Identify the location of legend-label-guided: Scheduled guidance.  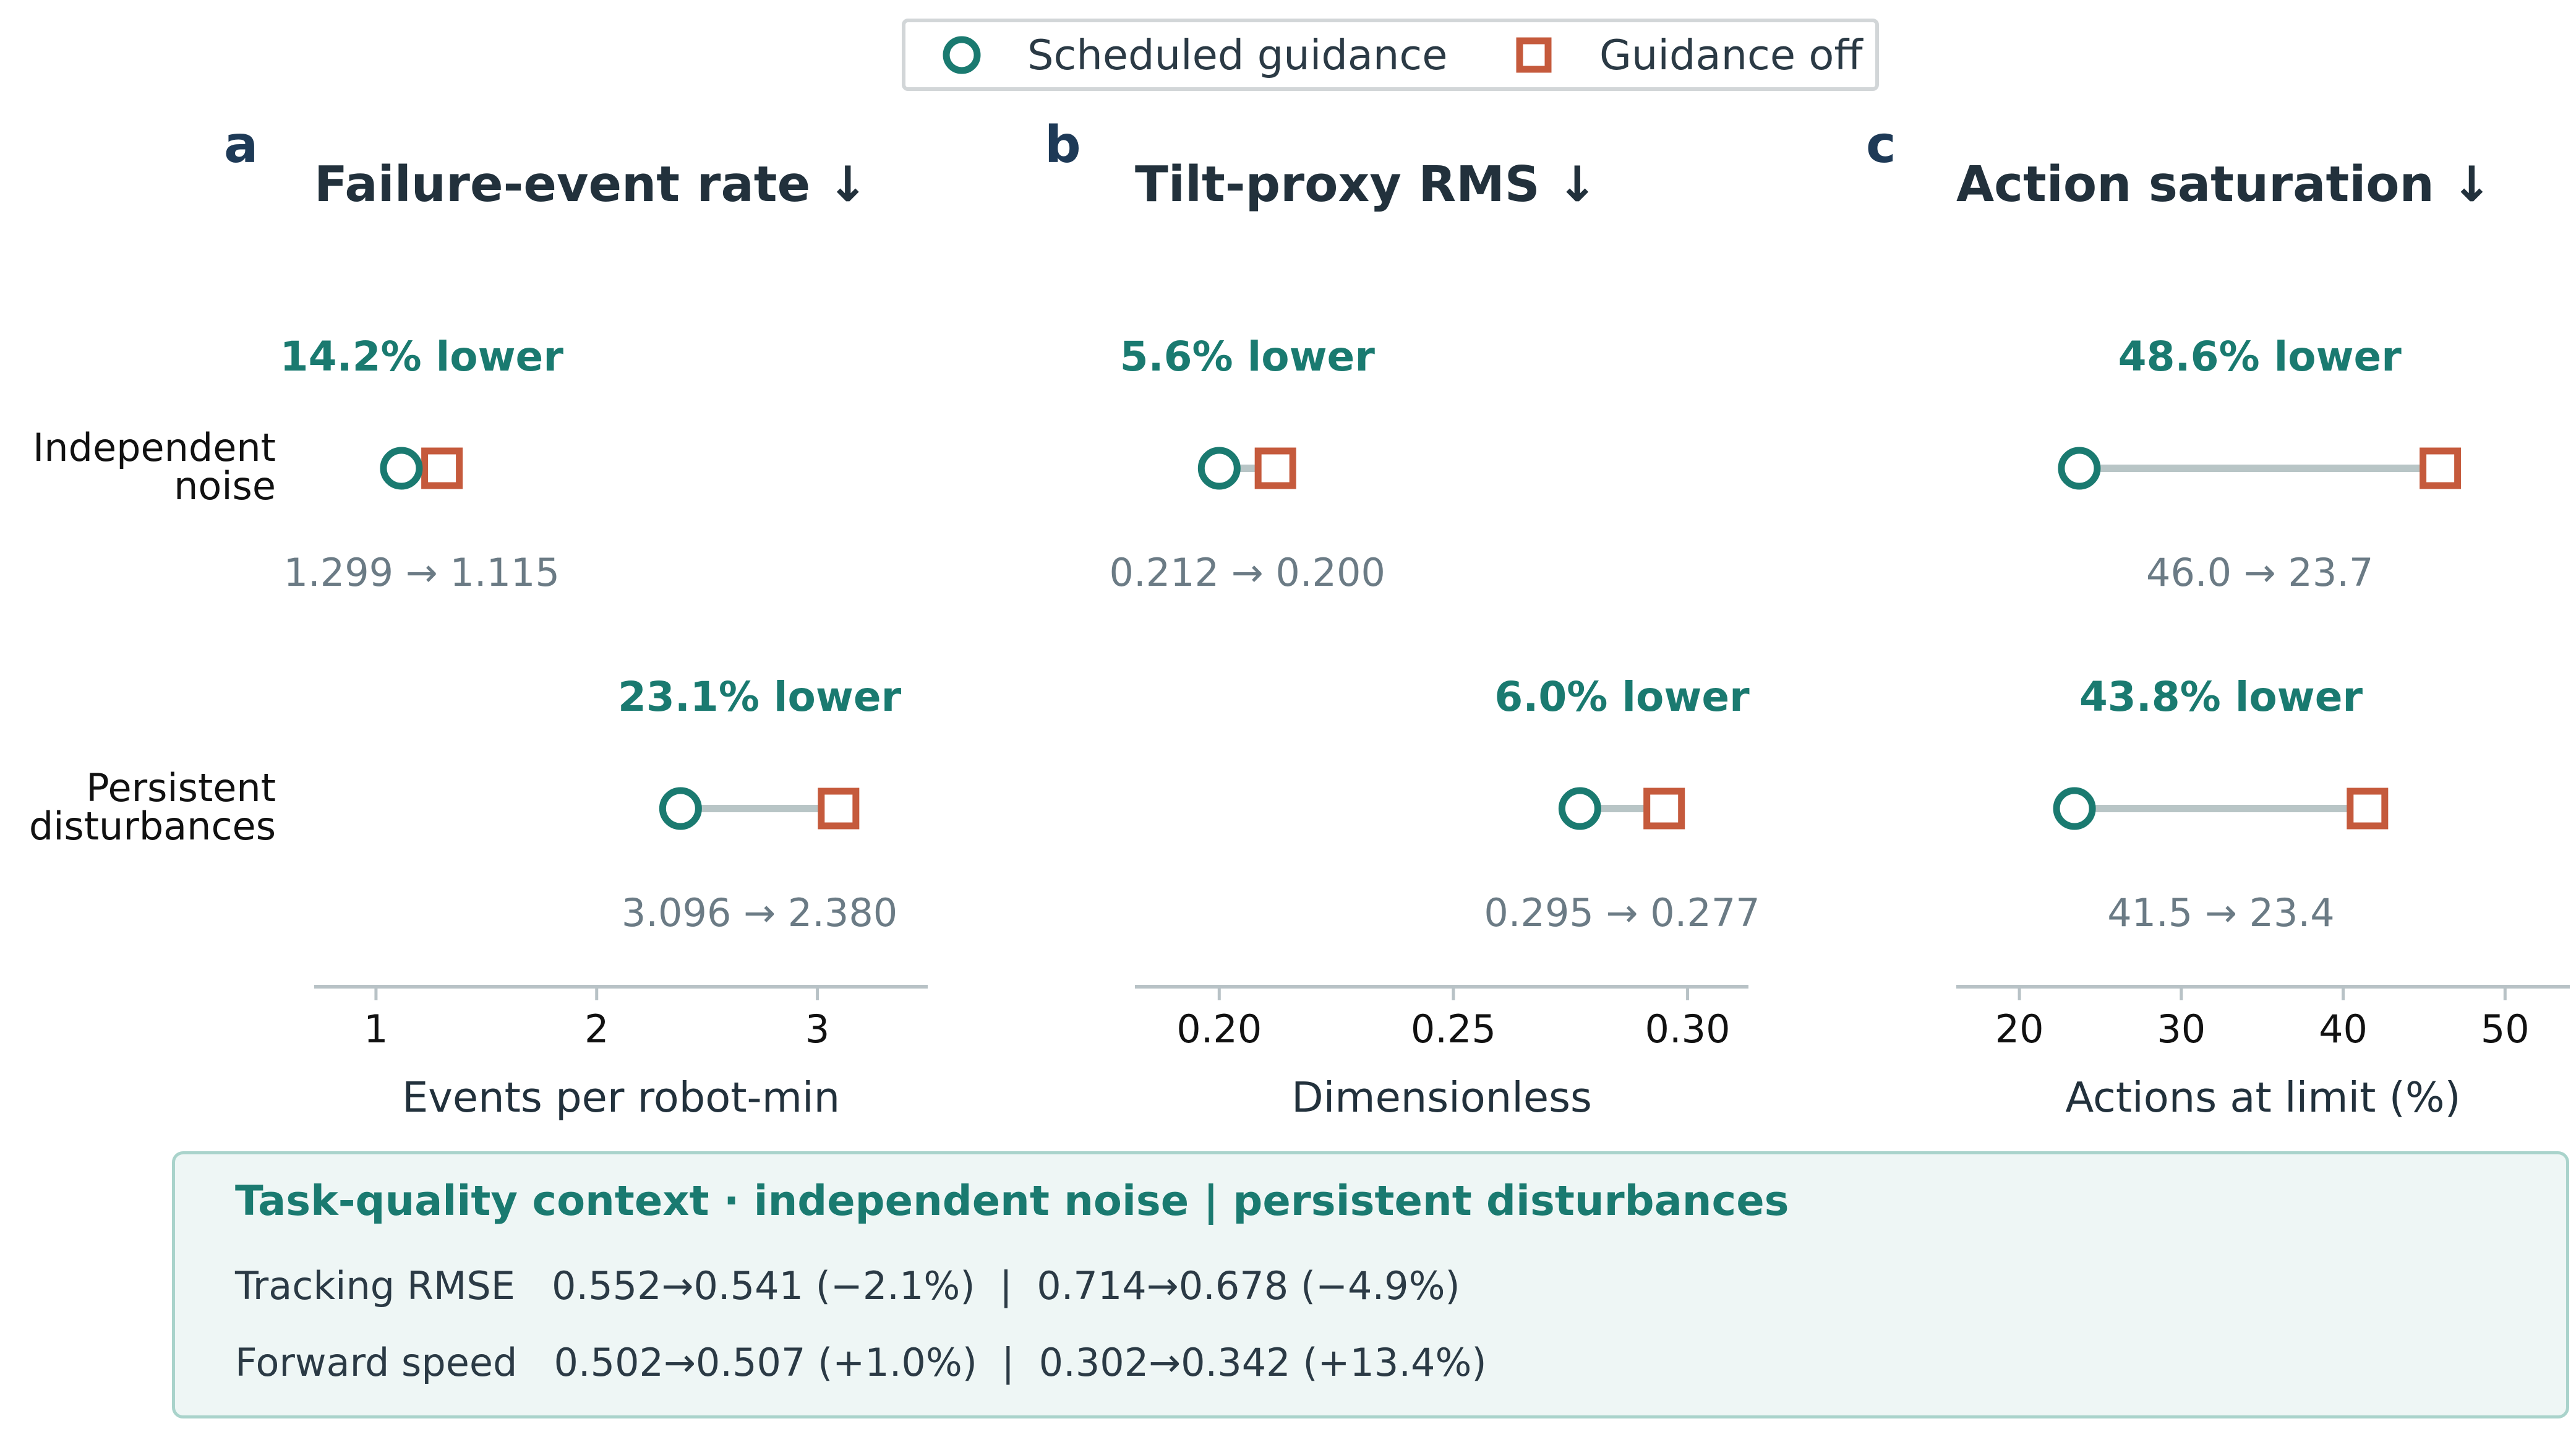
(1237, 55).